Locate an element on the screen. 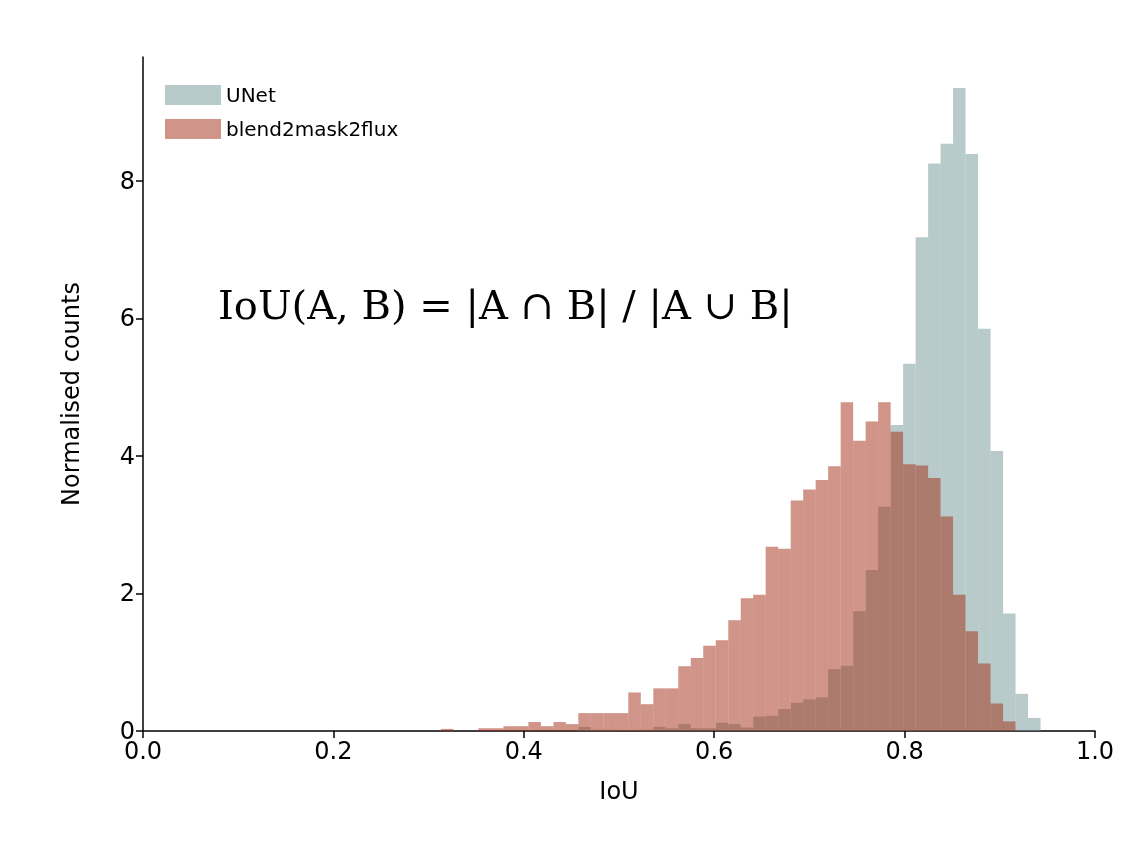 The image size is (1148, 864). y-tick-label: 2 is located at coordinates (127, 593).